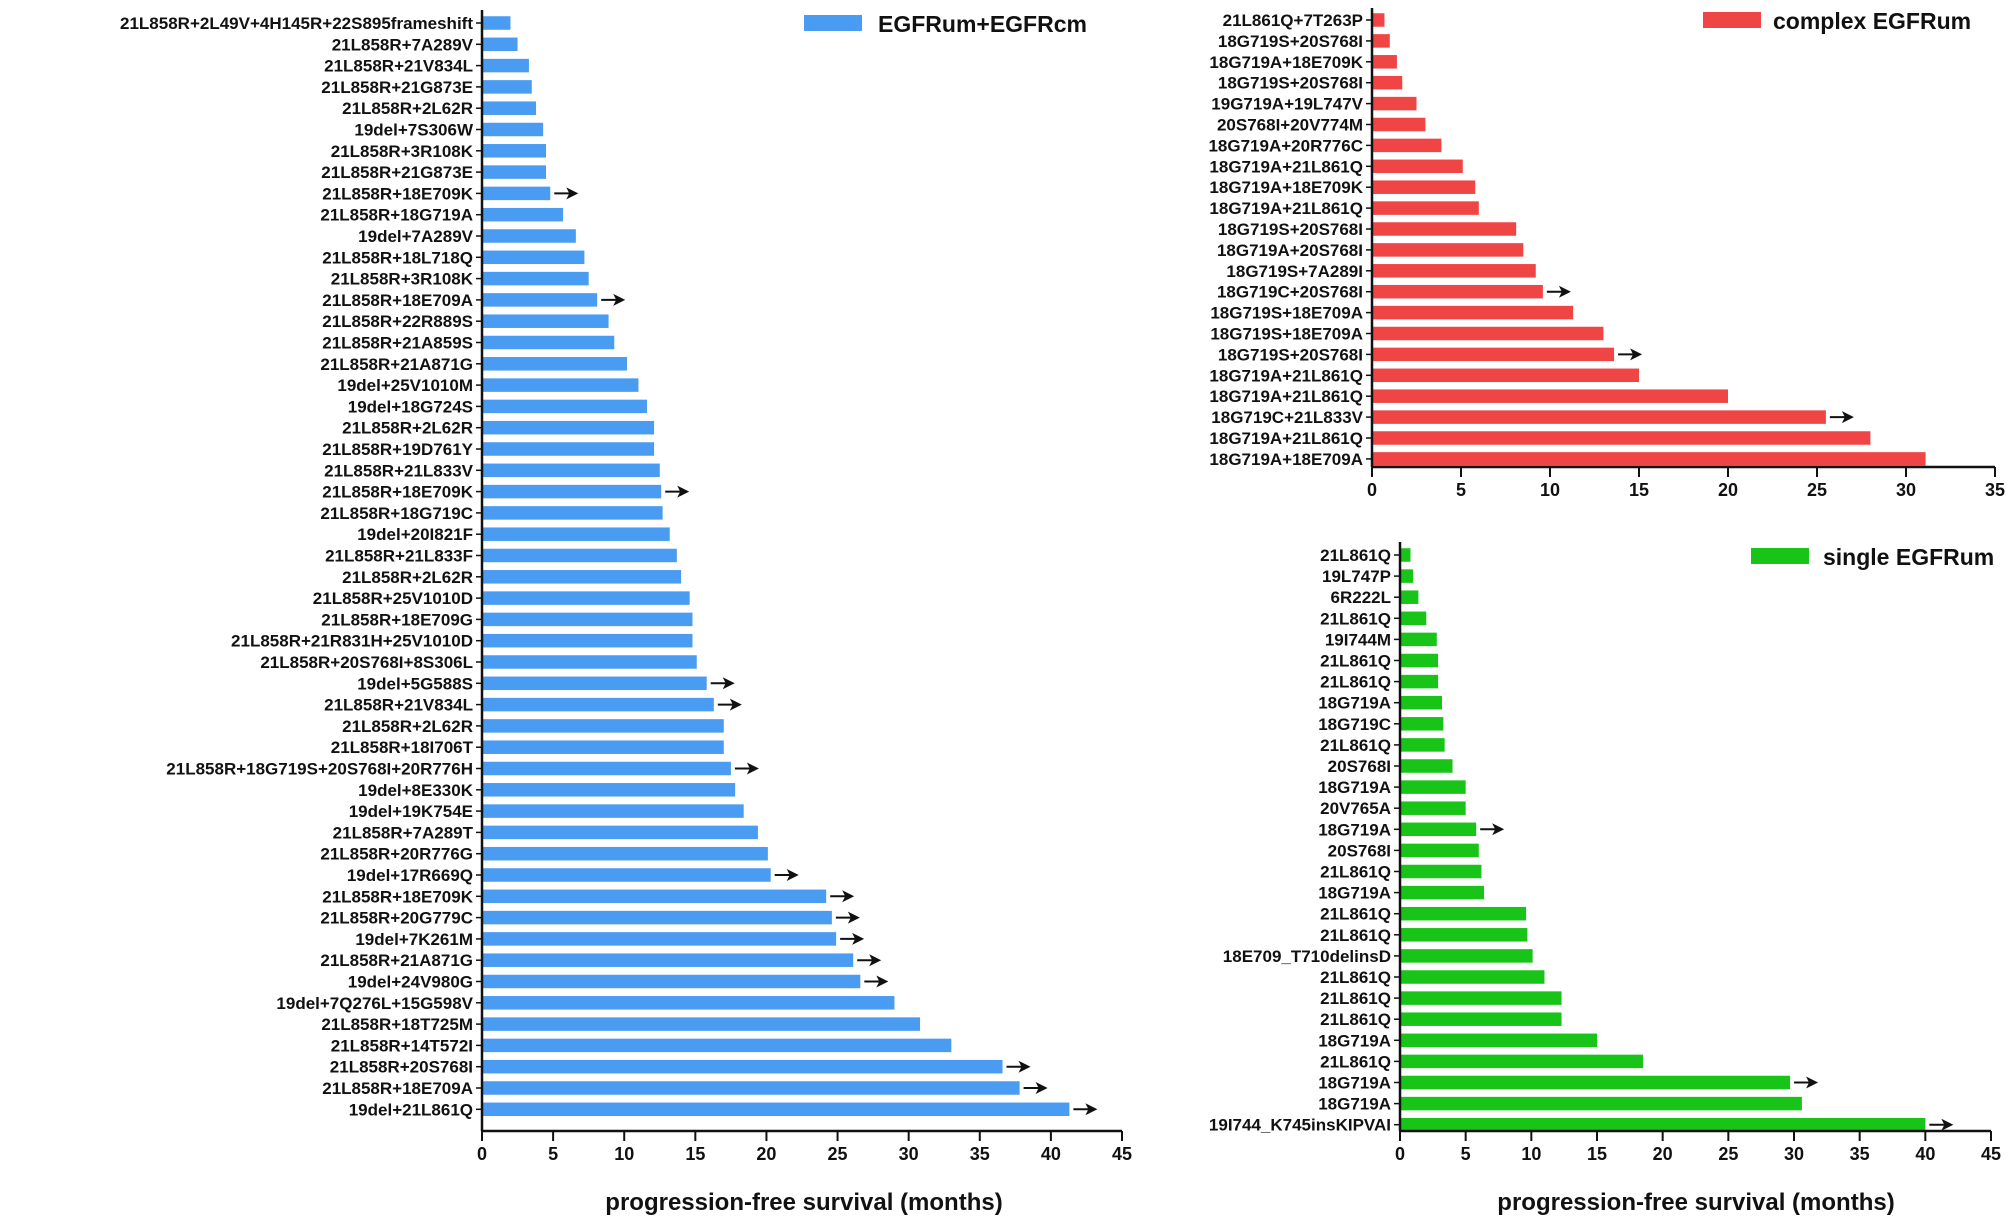  Describe the element at coordinates (416, 790) in the screenshot. I see `category-label: 19del+8E330K` at that location.